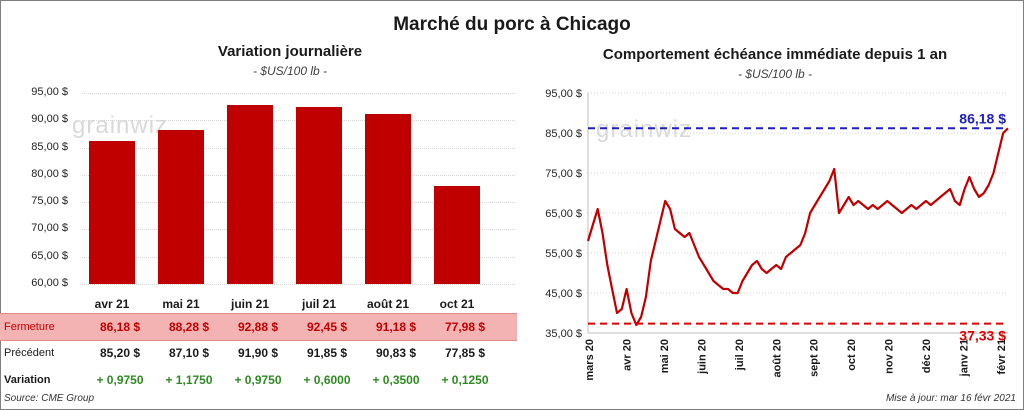 This screenshot has height=410, width=1024. What do you see at coordinates (249, 304) in the screenshot?
I see `x-category-label: juin 21` at bounding box center [249, 304].